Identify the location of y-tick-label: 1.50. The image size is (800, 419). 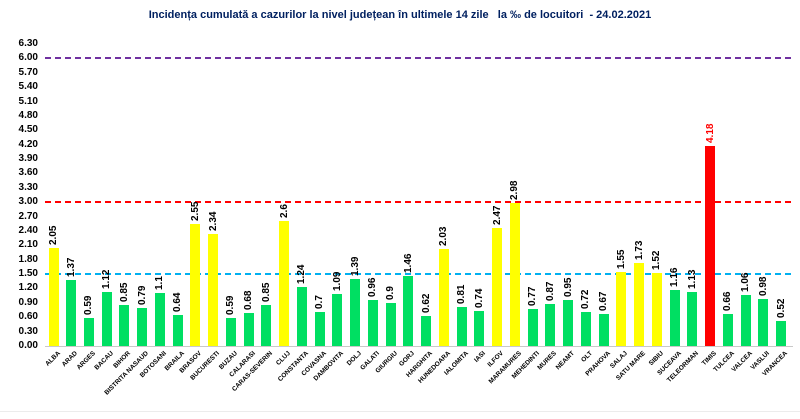
(28, 274).